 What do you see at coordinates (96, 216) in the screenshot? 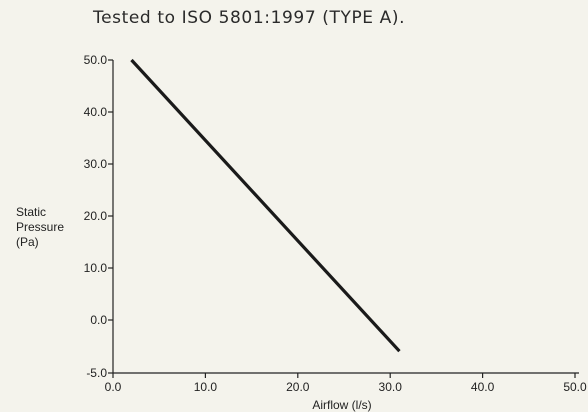
I see `y-tick-label: 20.0` at bounding box center [96, 216].